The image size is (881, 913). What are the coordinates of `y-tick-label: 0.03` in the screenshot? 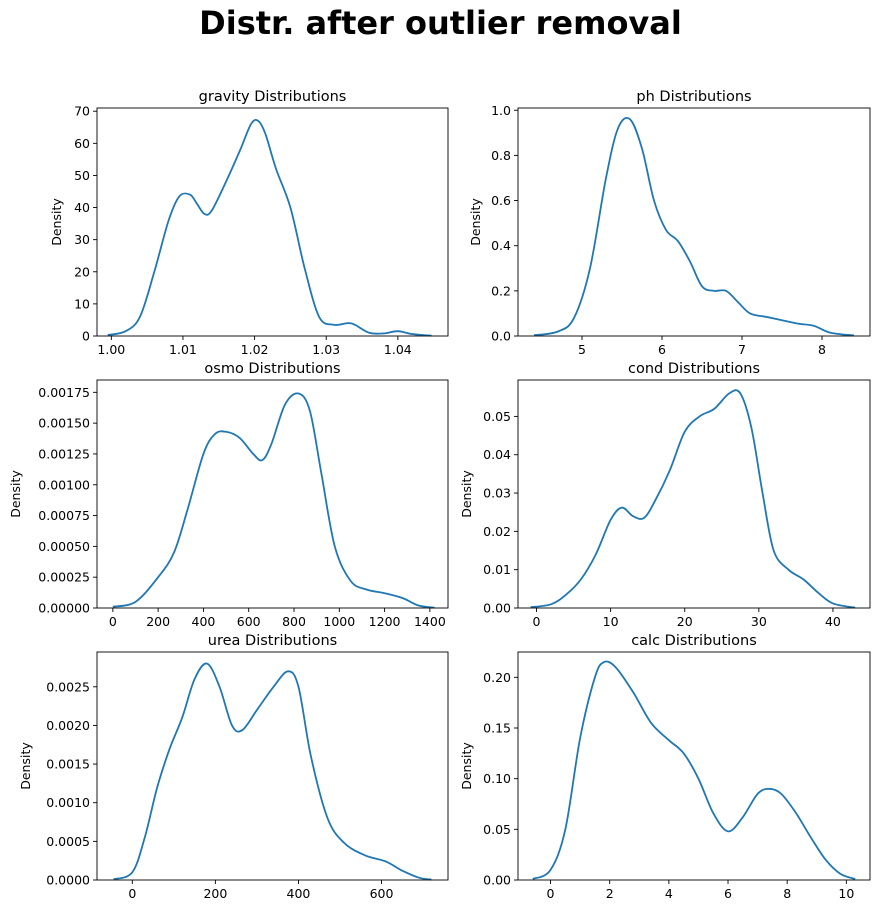 It's located at (497, 493).